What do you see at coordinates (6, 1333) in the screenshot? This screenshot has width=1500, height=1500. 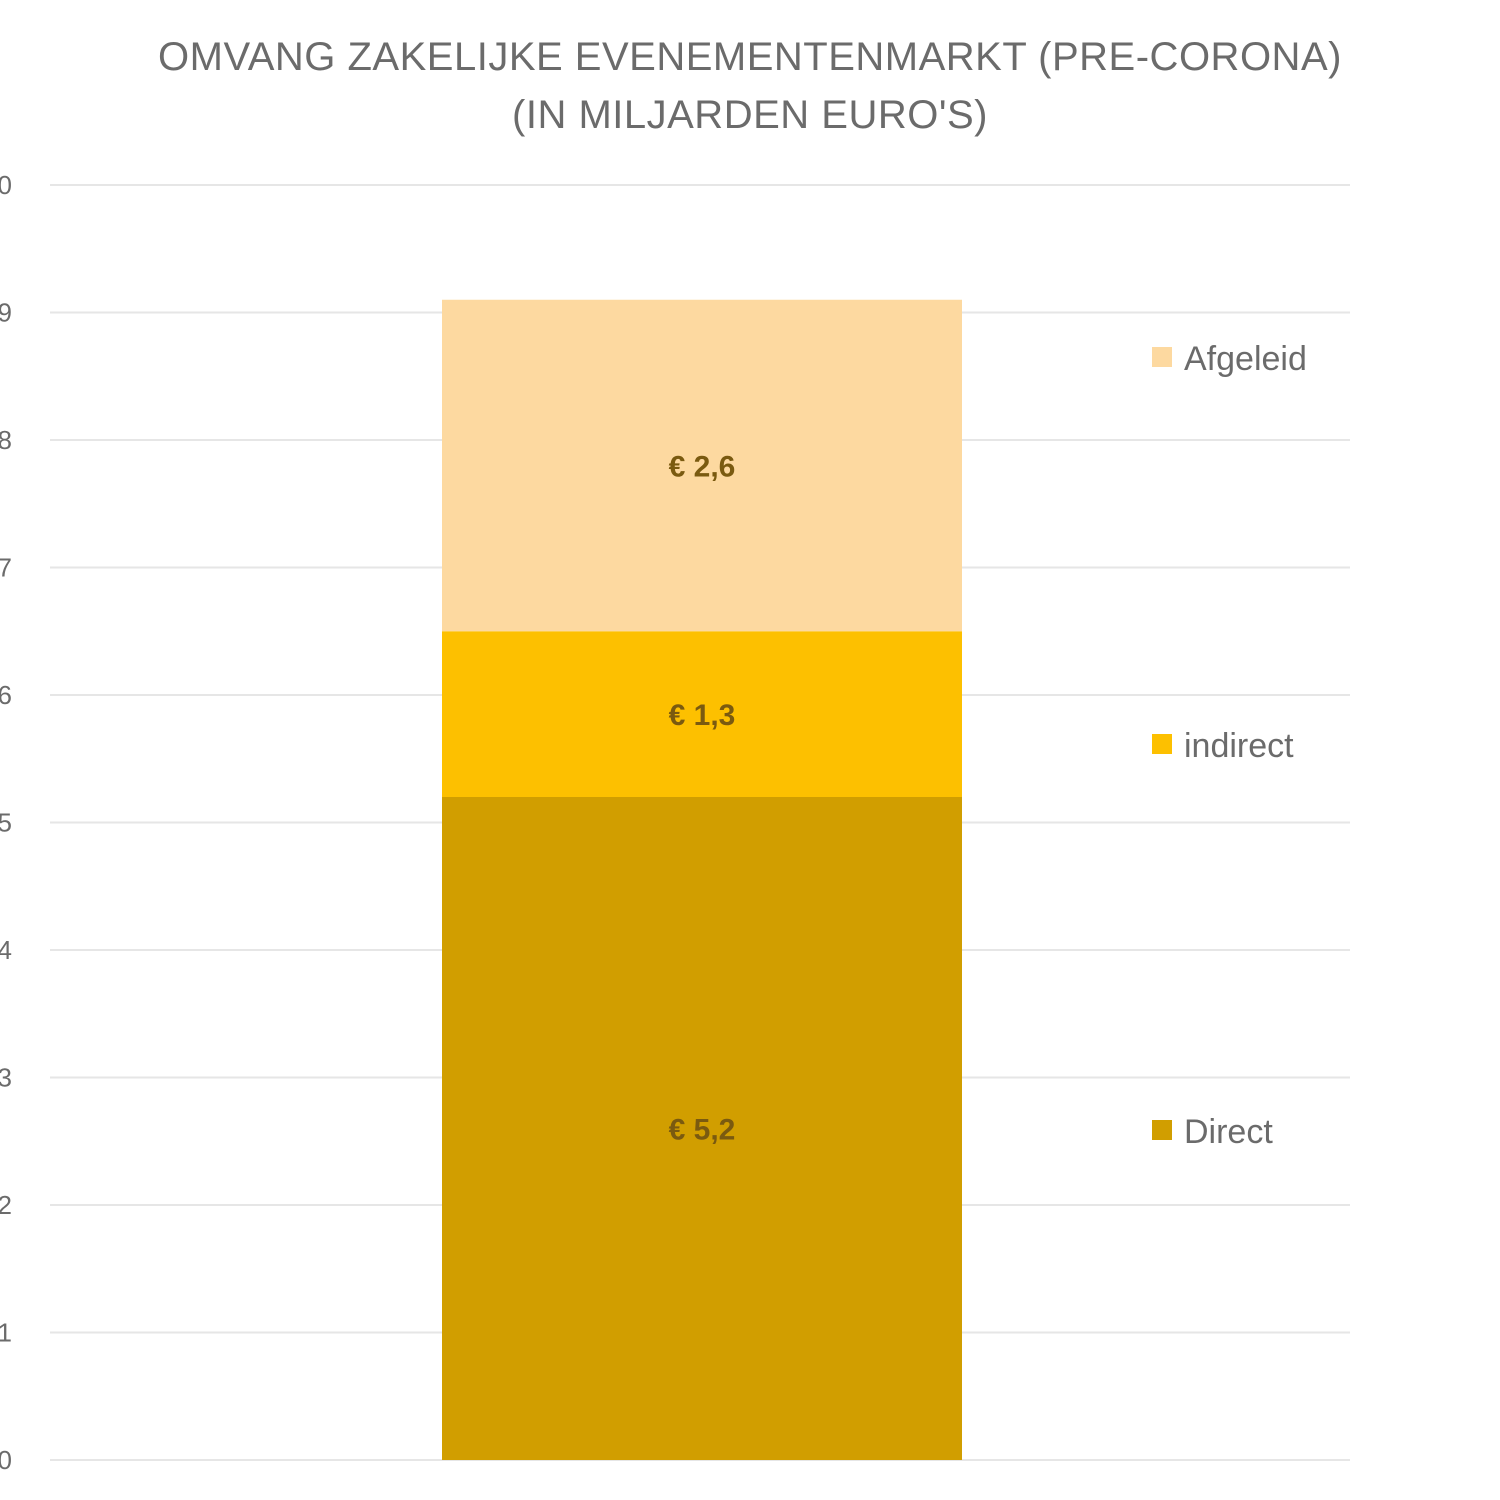 I see `y-tick-label: 1` at bounding box center [6, 1333].